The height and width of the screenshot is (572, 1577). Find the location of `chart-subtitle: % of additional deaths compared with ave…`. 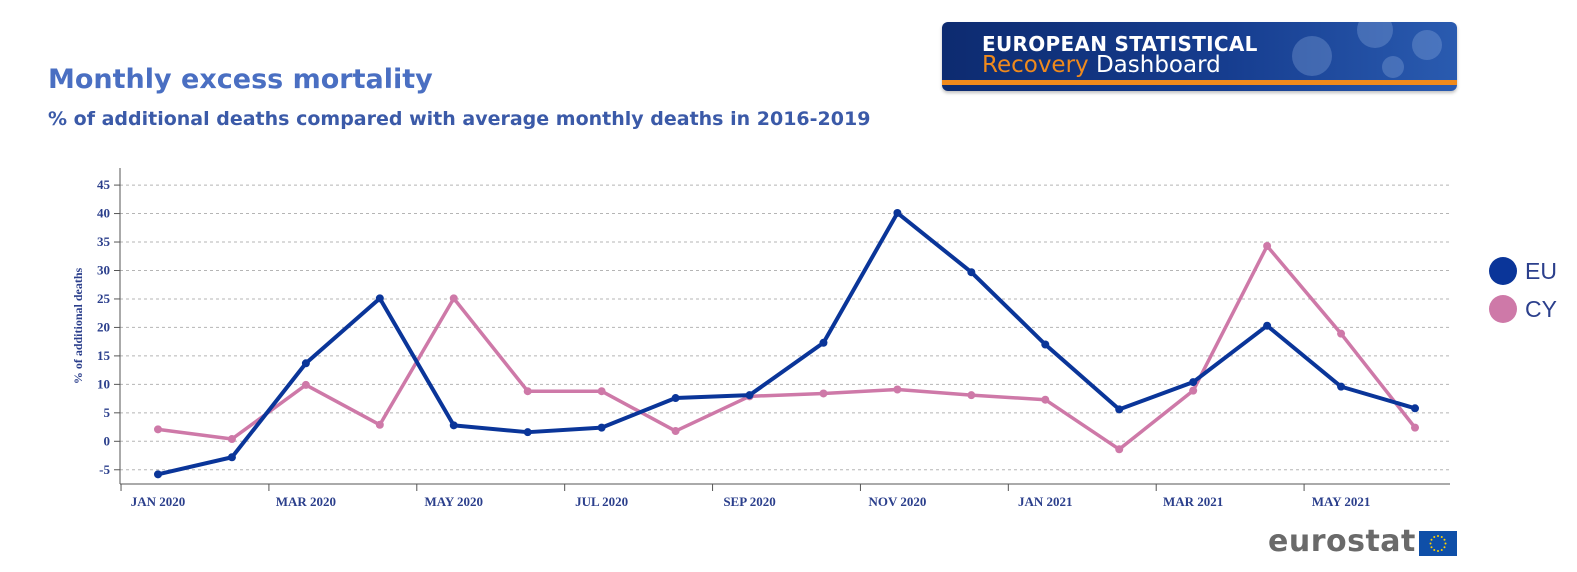

chart-subtitle: % of additional deaths compared with ave… is located at coordinates (459, 119).